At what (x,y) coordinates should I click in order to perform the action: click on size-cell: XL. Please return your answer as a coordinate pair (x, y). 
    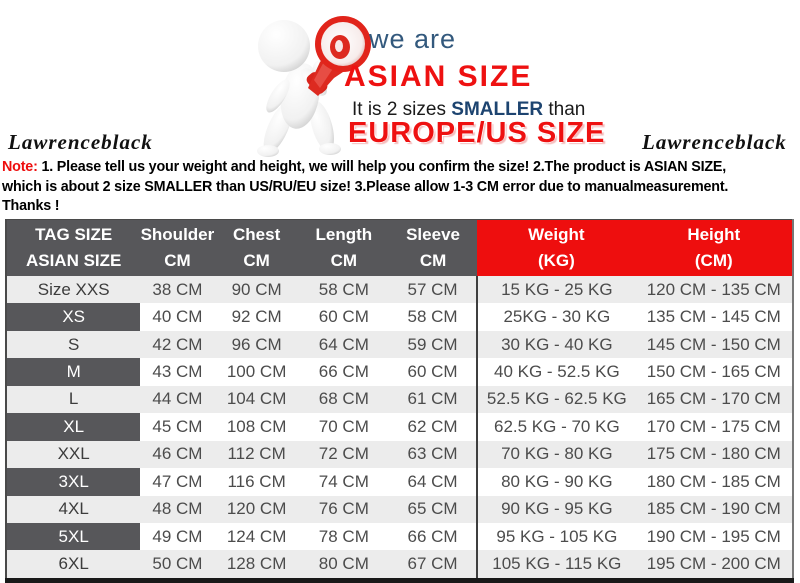
    Looking at the image, I should click on (73, 427).